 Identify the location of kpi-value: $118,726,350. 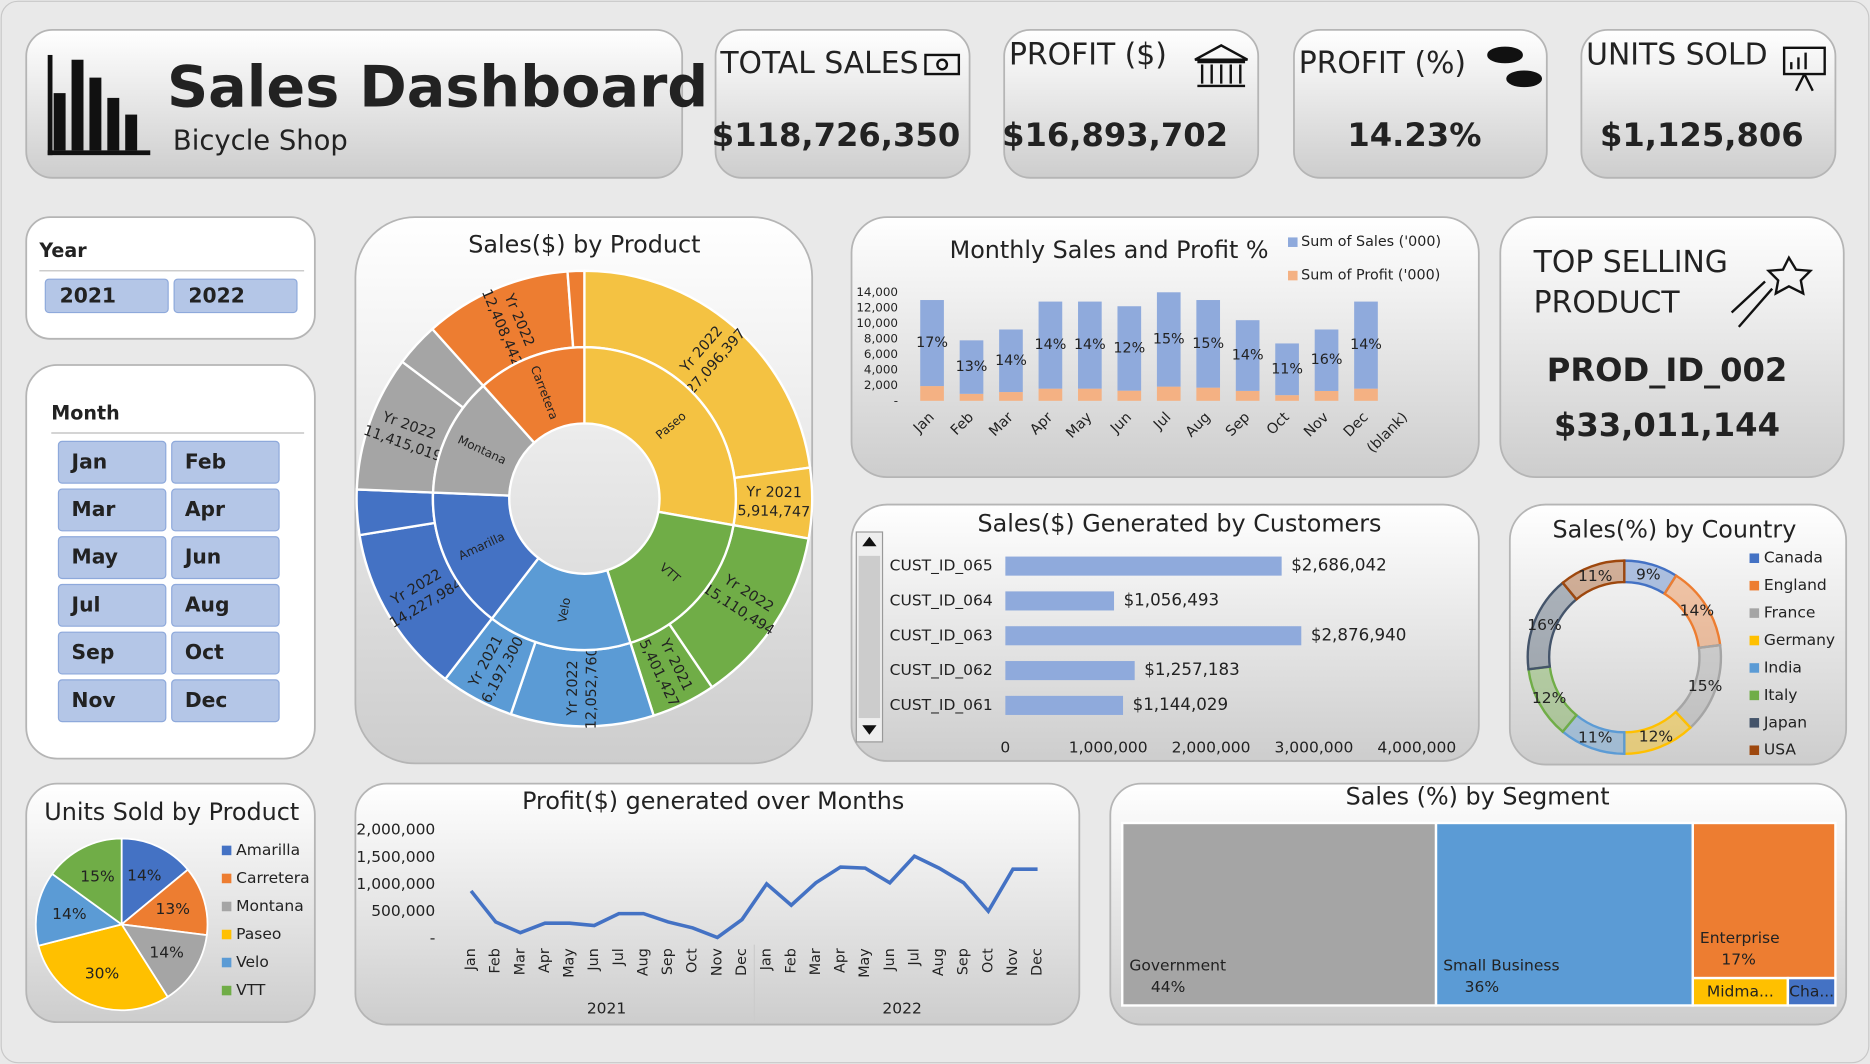
(836, 135).